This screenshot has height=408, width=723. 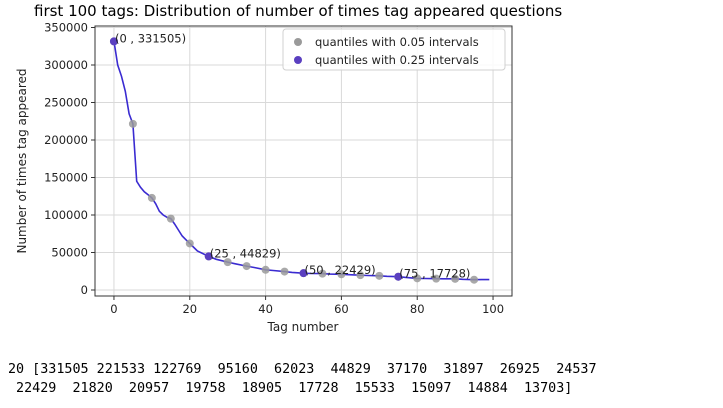 I want to click on y-tick-label: 100000, so click(x=66, y=215).